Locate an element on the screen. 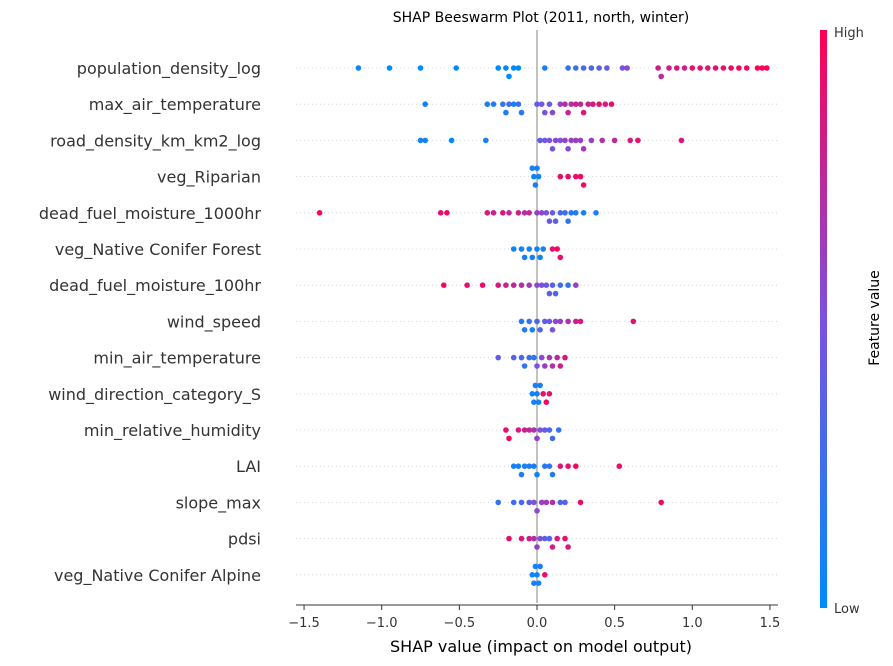 The width and height of the screenshot is (893, 666). feature-label: wind_direction_category_S is located at coordinates (154, 395).